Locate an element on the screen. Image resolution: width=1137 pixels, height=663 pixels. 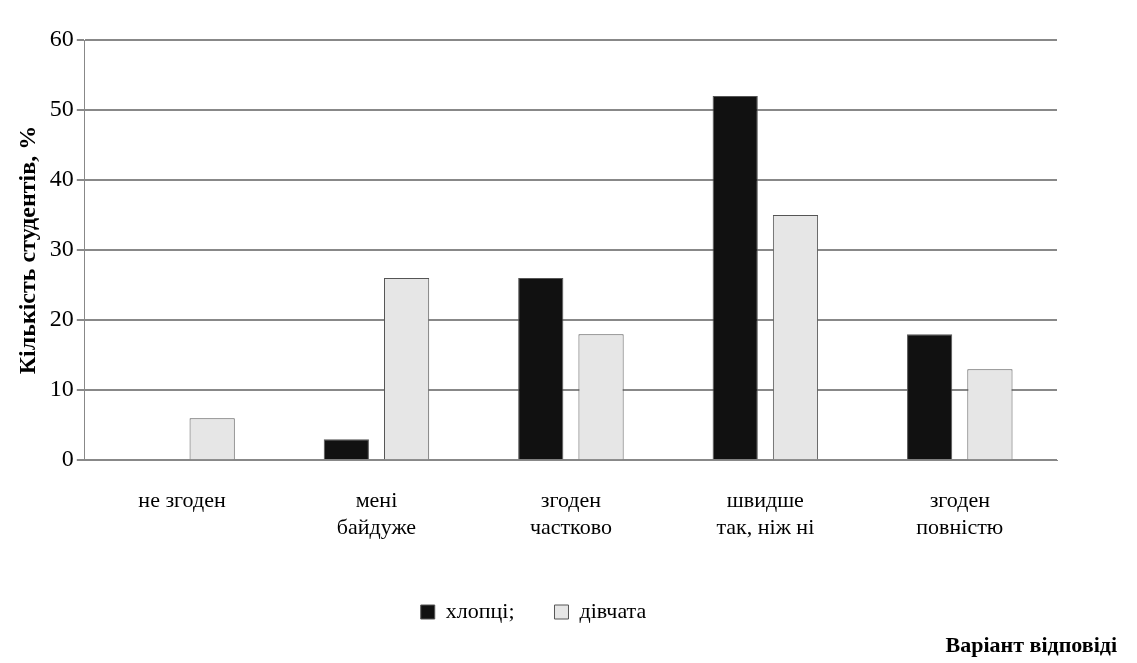
y-tick-label: 20 is located at coordinates (61, 318).